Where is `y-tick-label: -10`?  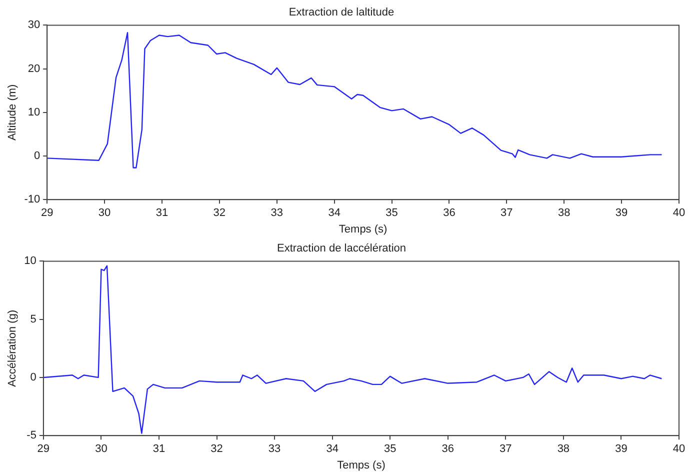
y-tick-label: -10 is located at coordinates (32, 200).